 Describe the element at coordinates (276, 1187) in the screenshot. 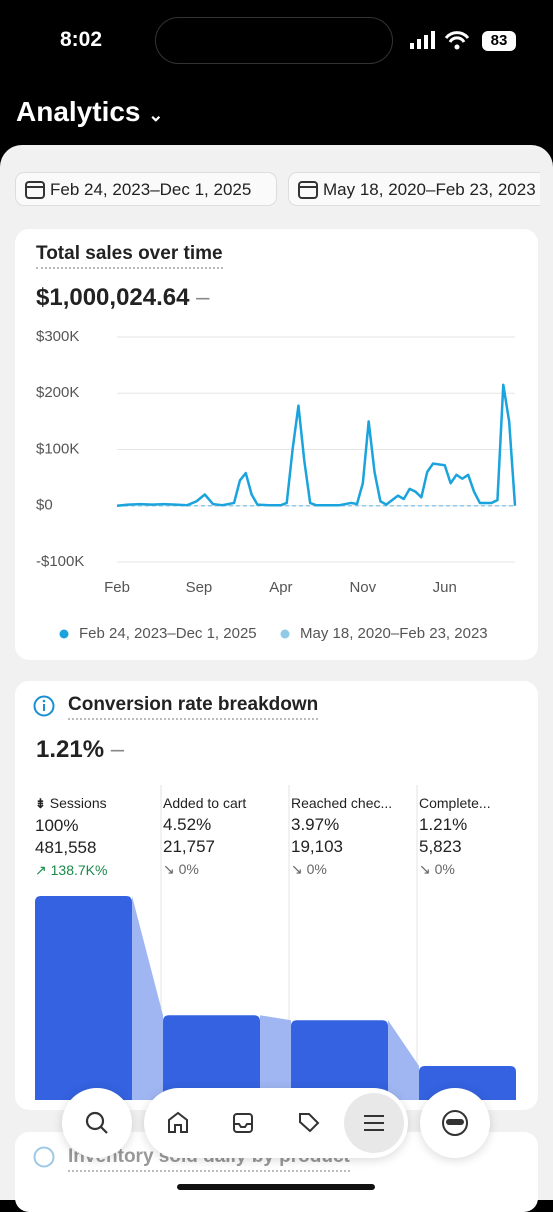

I see `home-indicator` at that location.